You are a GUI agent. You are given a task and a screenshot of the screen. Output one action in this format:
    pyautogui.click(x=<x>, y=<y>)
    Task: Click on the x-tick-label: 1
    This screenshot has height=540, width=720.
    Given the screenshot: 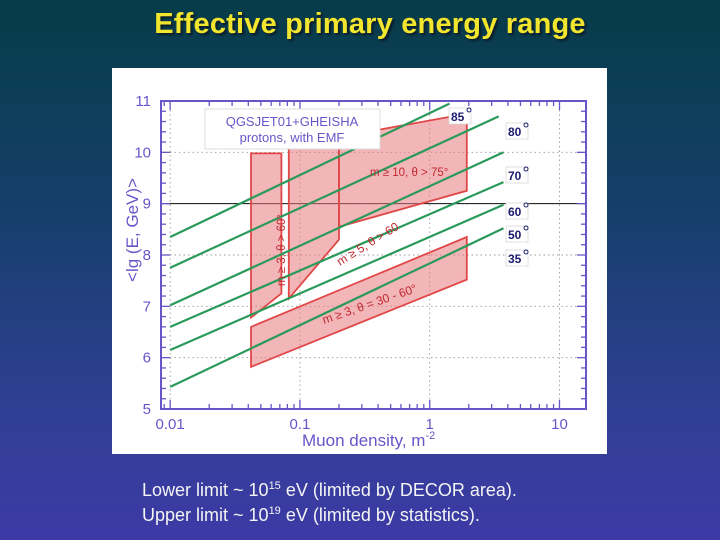 What is the action you would take?
    pyautogui.click(x=430, y=424)
    